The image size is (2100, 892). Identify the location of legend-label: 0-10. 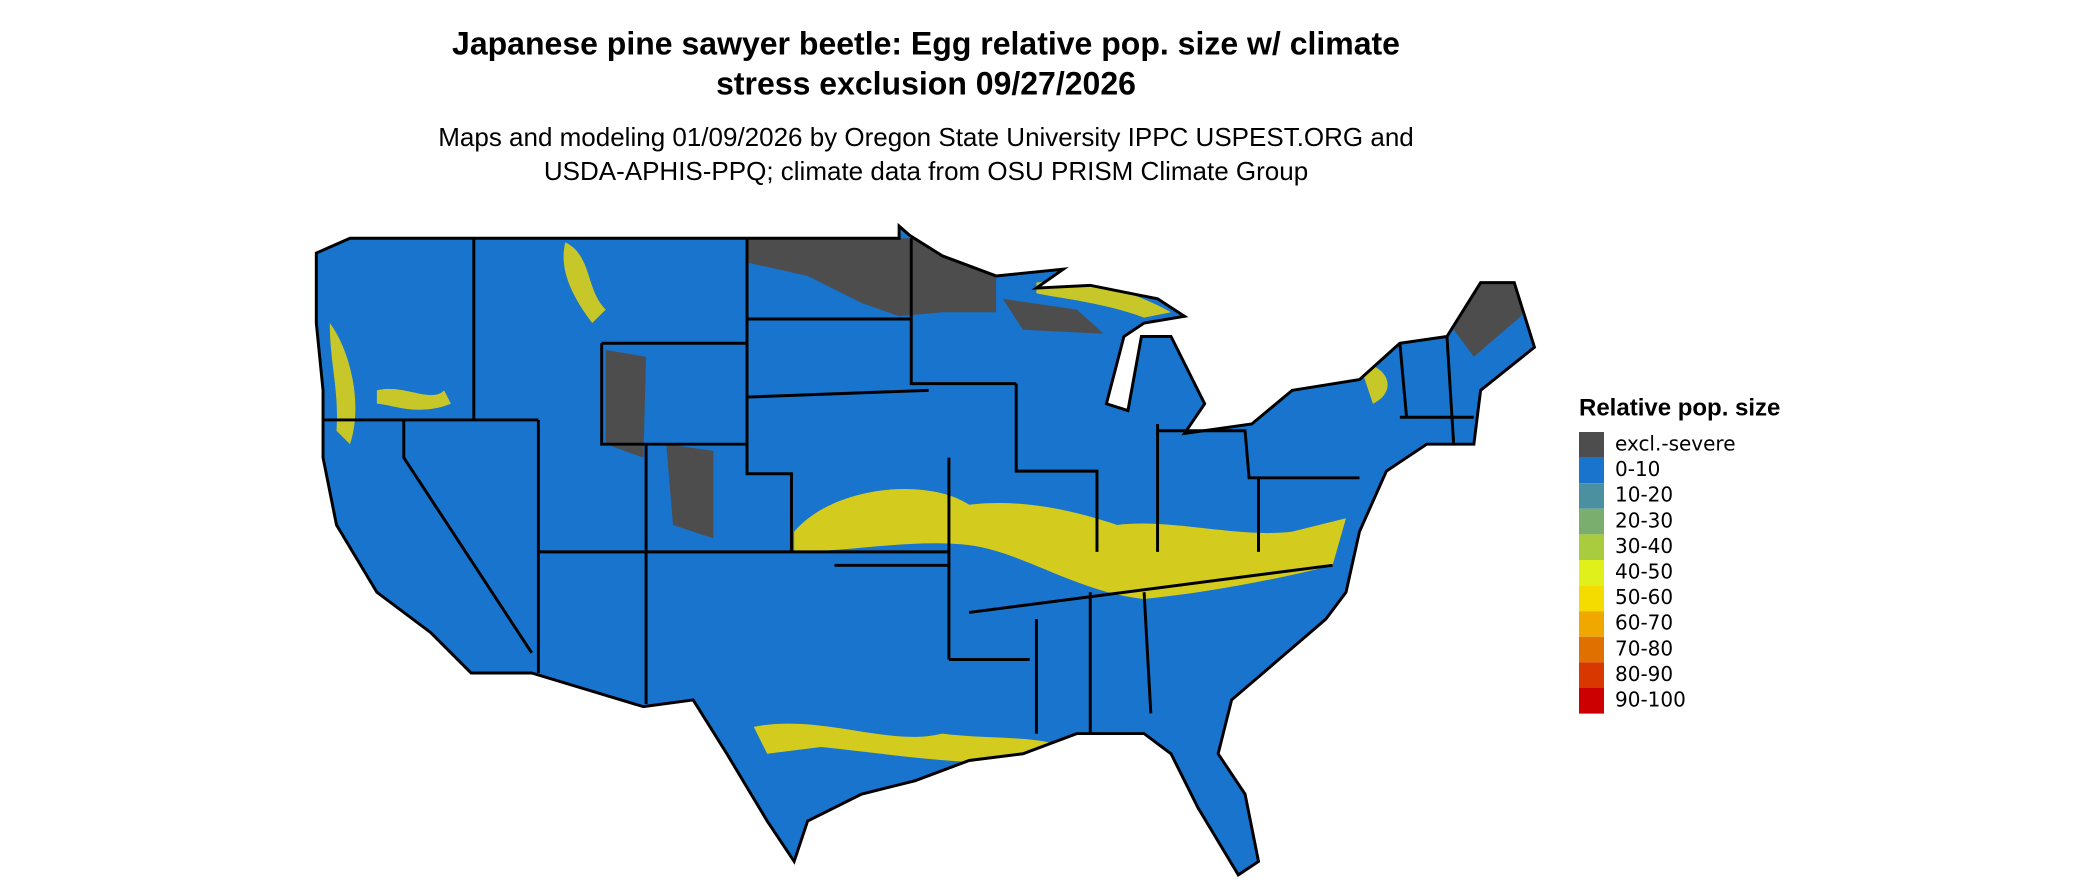
(1637, 469).